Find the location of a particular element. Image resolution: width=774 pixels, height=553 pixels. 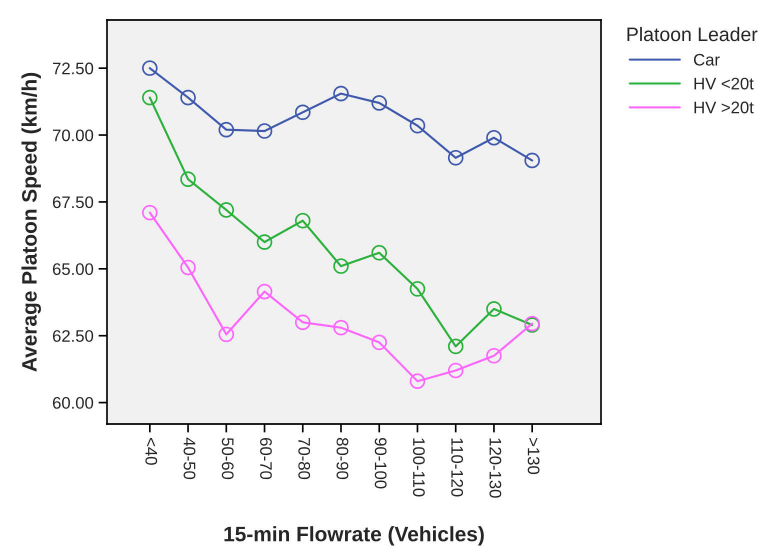

y-tick-label: 62.50 is located at coordinates (73, 336).